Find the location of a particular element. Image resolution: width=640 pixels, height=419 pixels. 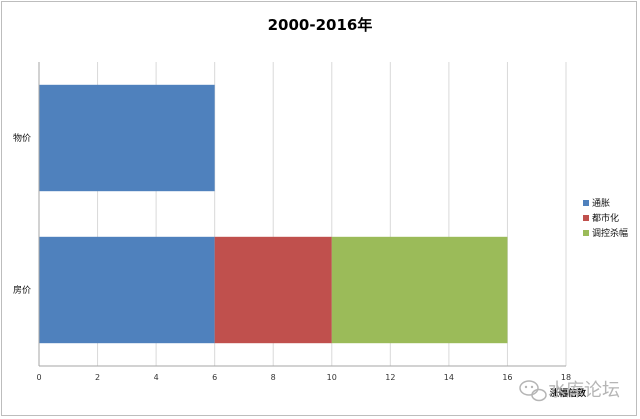

x-tick-label-8: 8 is located at coordinates (273, 377).